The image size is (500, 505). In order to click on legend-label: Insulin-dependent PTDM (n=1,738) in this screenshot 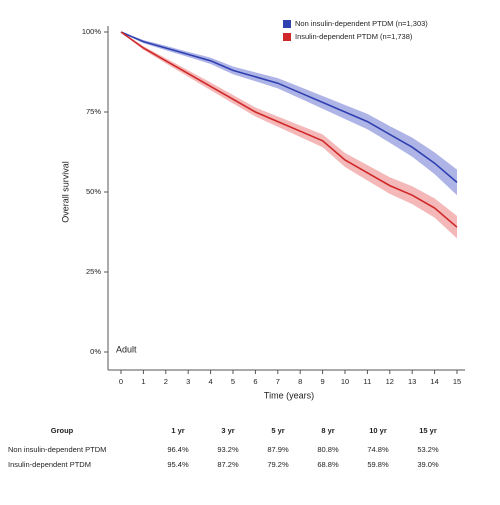, I will do `click(354, 36)`.